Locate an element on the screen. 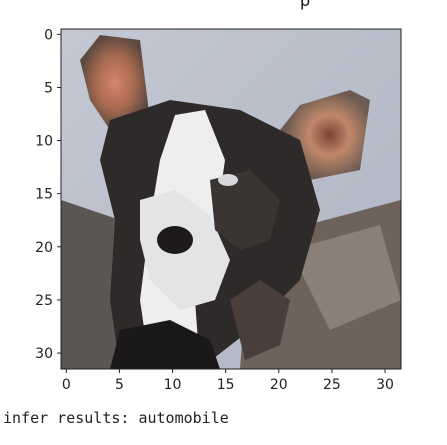  y-axis: 0 5 10 15 20 25 30 is located at coordinates (48, 194).